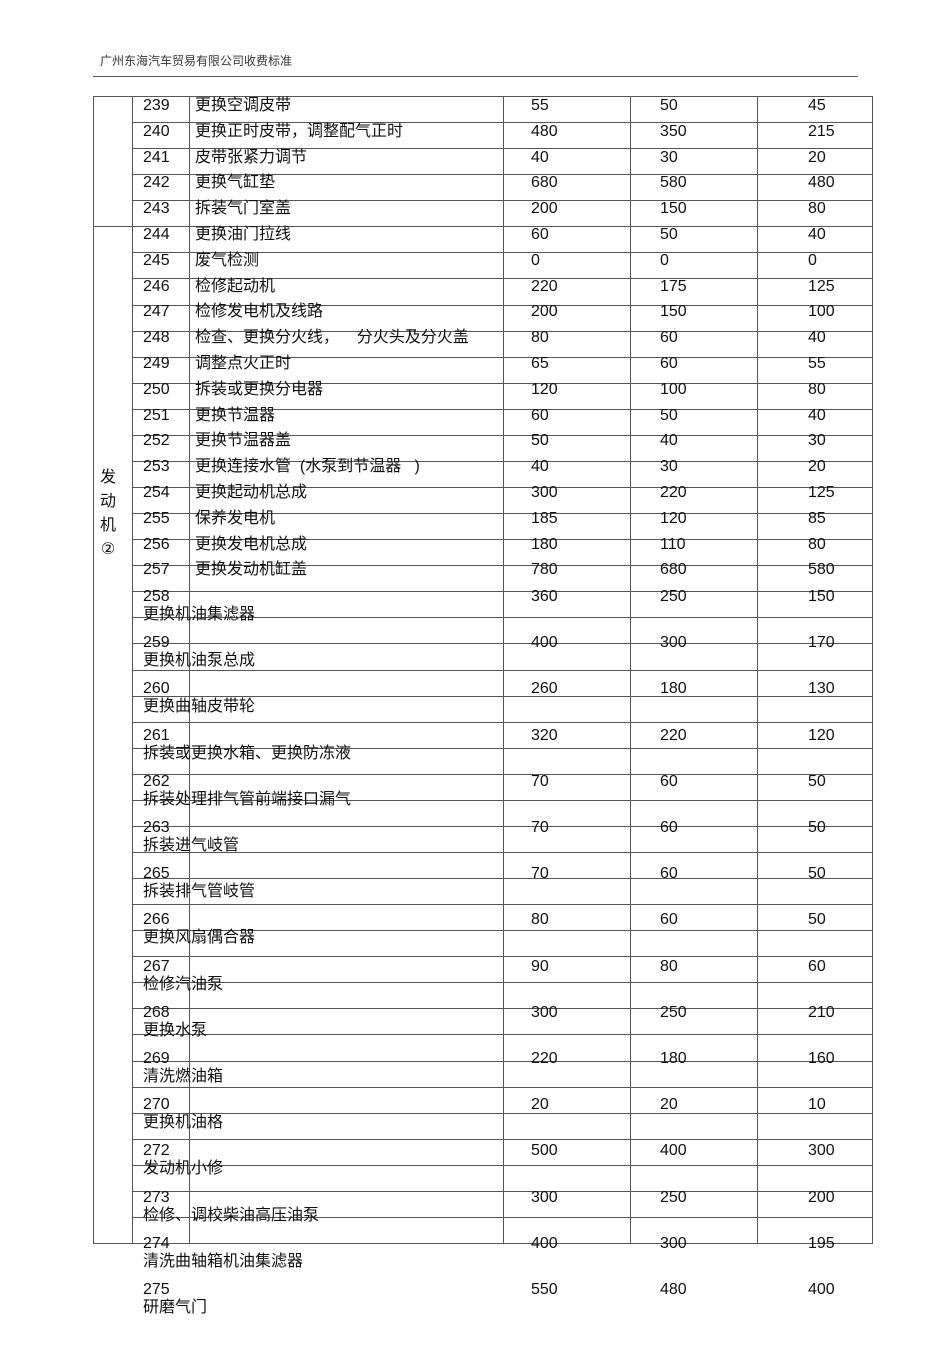 The image size is (950, 1345). Describe the element at coordinates (535, 260) in the screenshot. I see `price-a: 0` at that location.